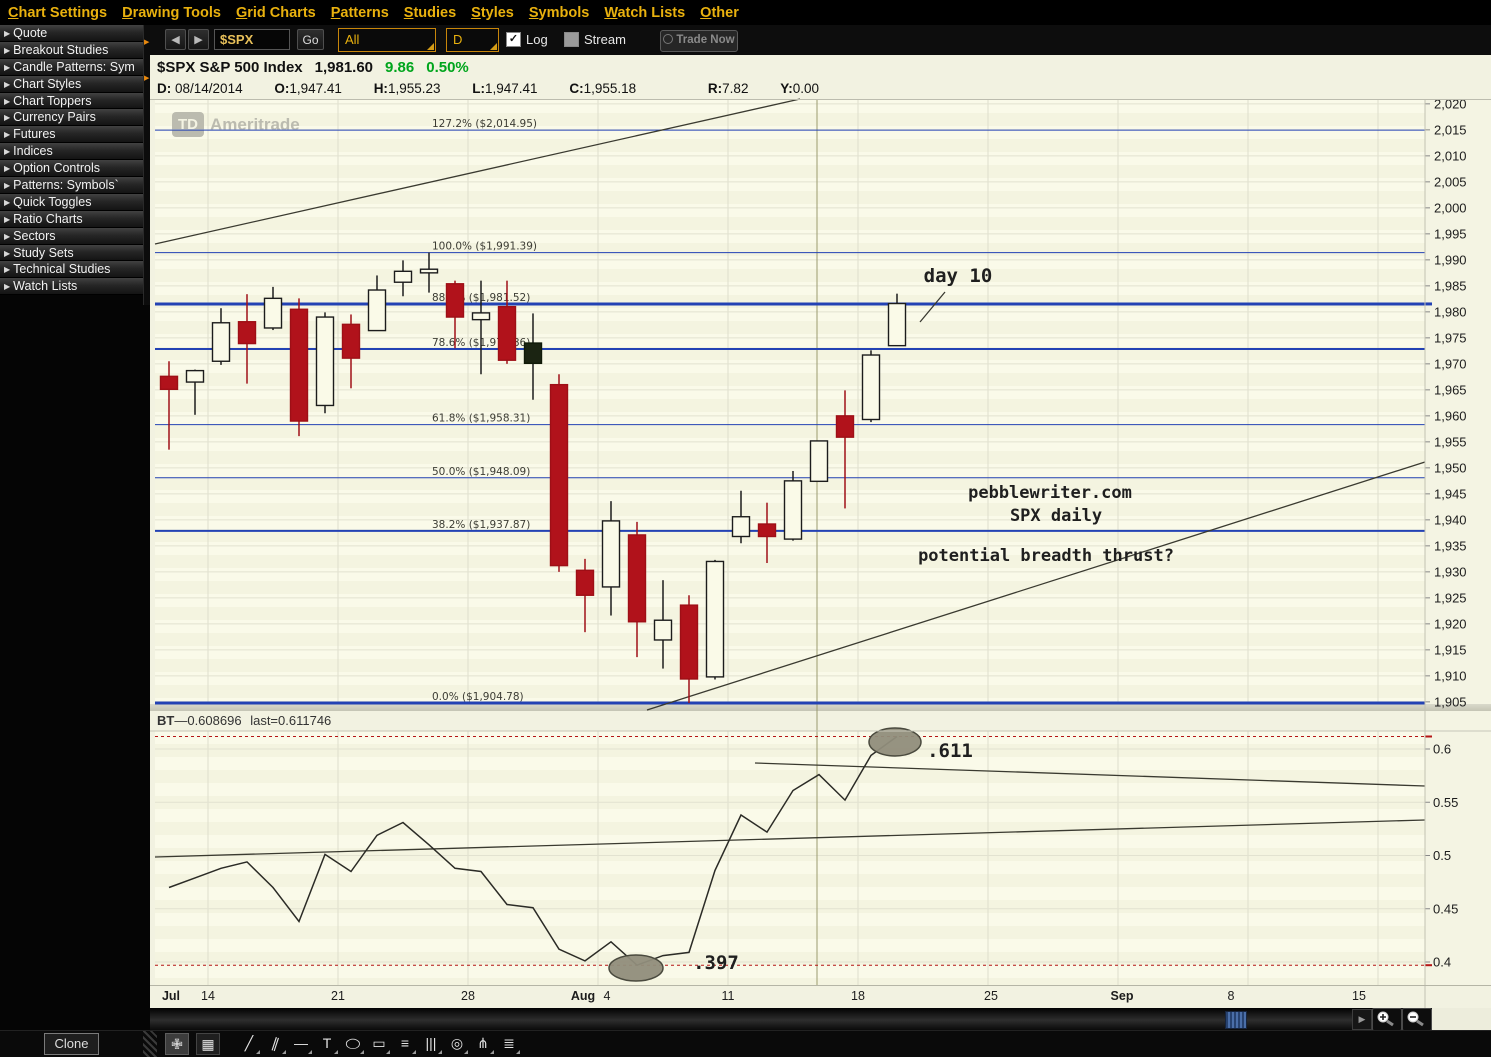 Image resolution: width=1491 pixels, height=1057 pixels. I want to click on svg-text: 0.0% ($1,904.78), so click(478, 697).